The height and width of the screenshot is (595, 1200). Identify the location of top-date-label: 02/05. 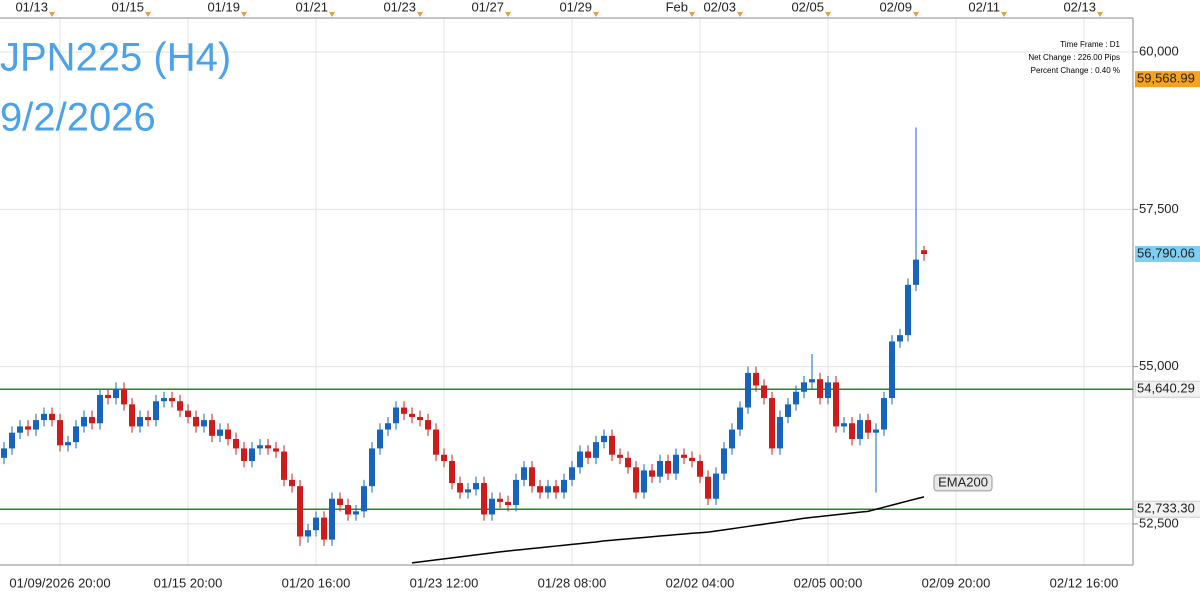
(807, 7).